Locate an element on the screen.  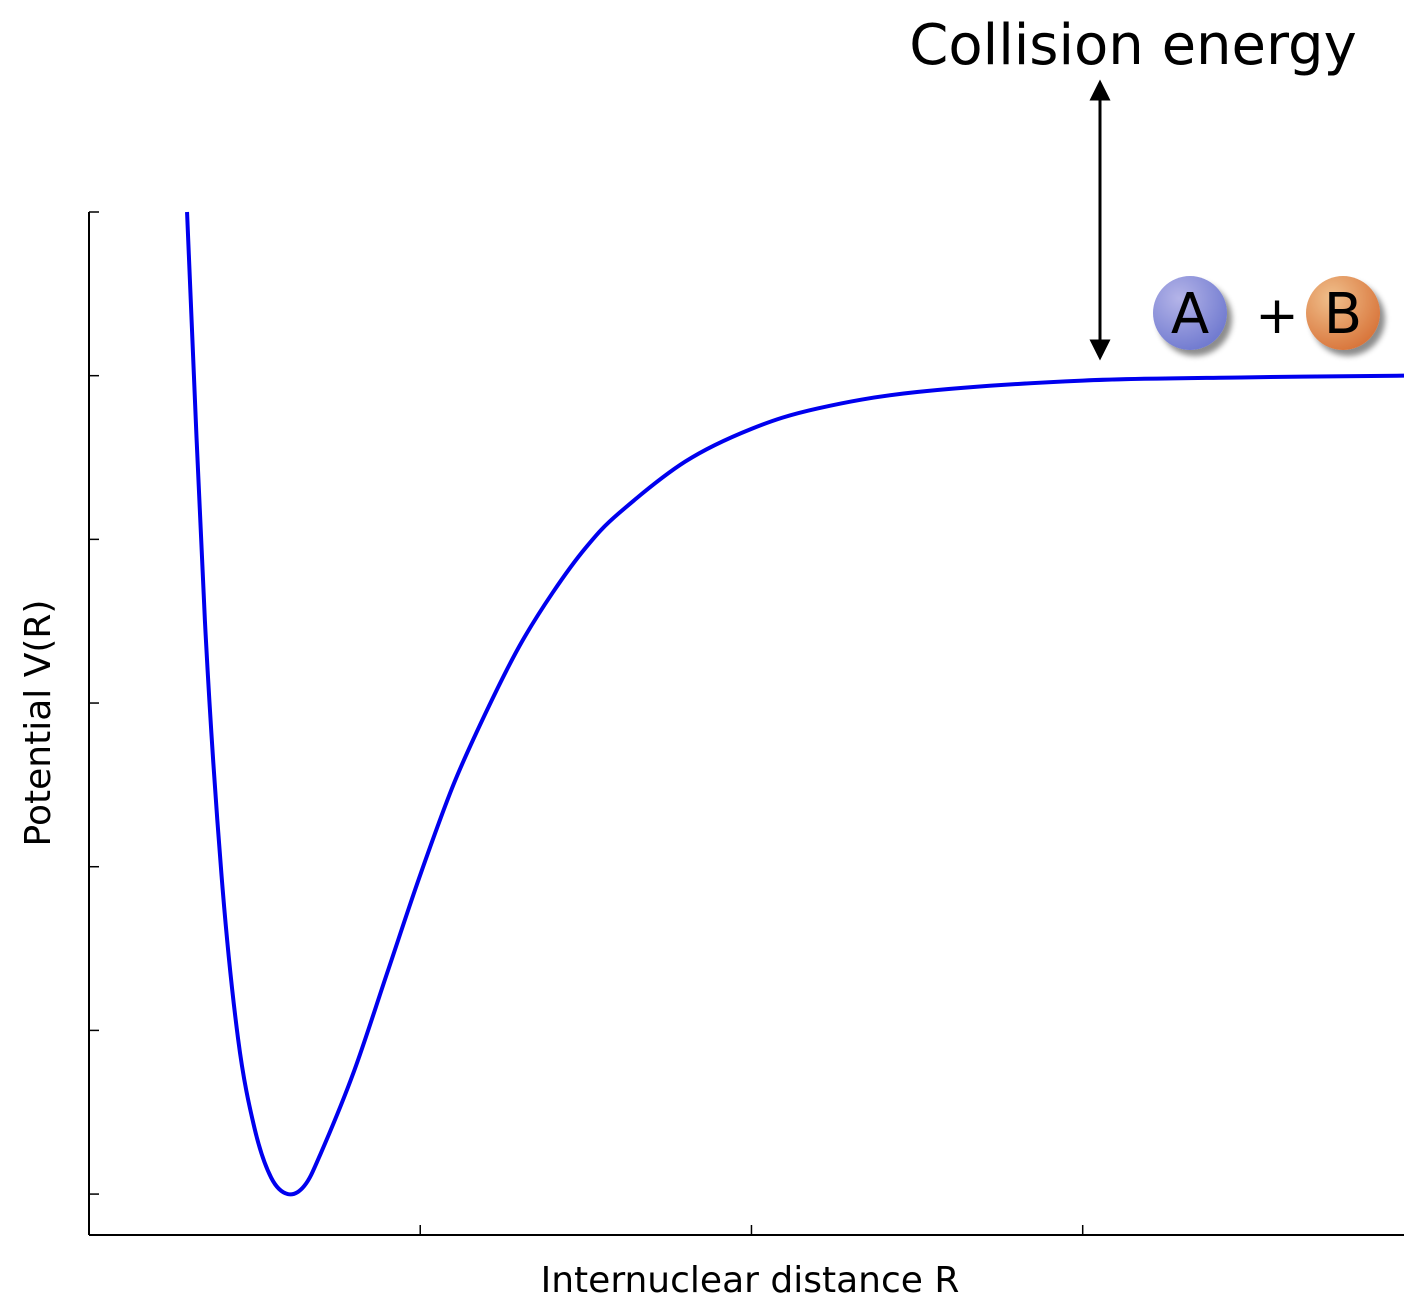
atom-b is located at coordinates (1343, 313).